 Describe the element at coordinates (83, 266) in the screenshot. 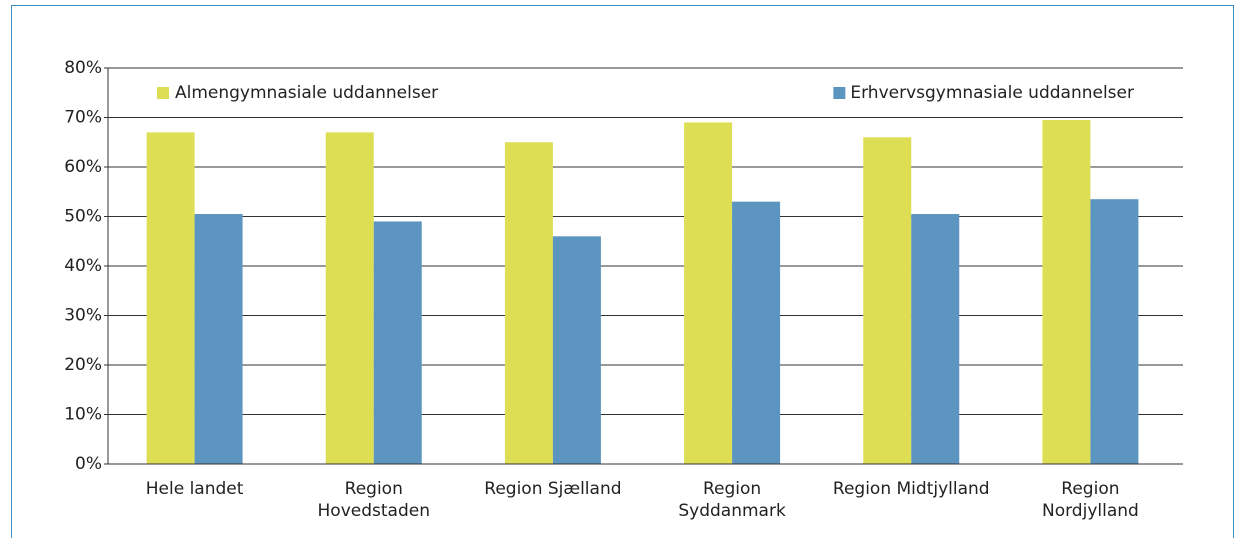

I see `y-tick-label: 40%` at that location.